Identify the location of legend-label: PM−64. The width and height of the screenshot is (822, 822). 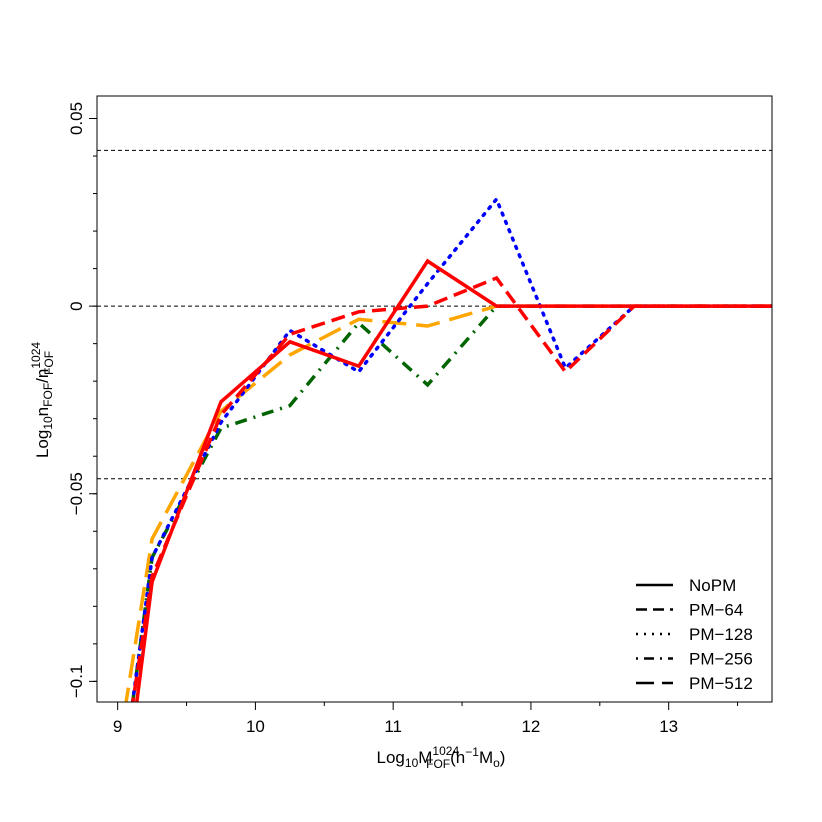
(716, 610).